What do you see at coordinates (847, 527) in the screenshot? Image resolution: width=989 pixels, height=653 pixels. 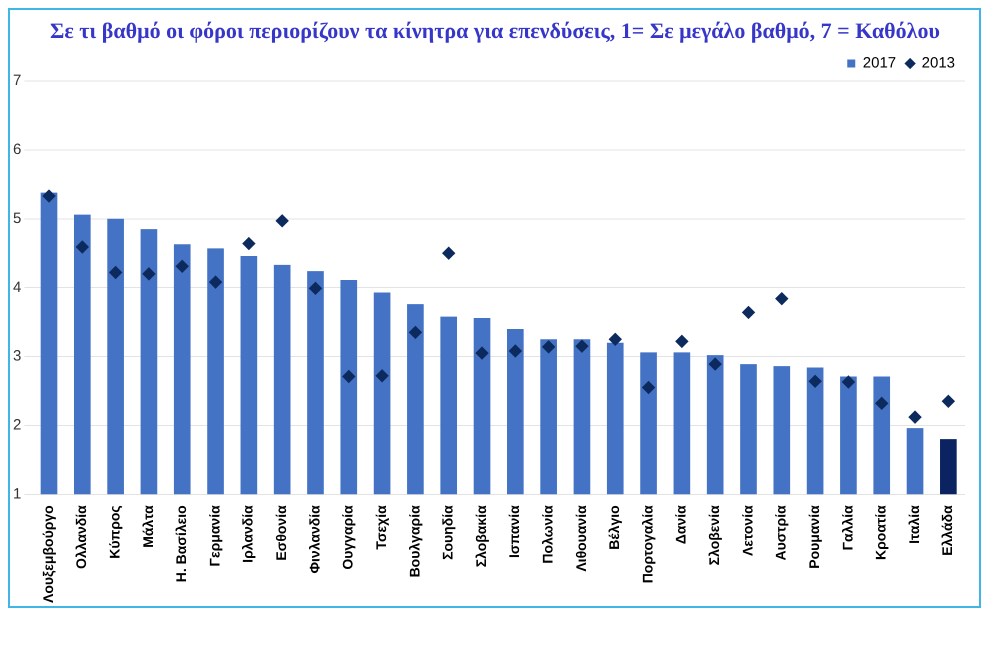 I see `x-tick-label: Γαλλία` at bounding box center [847, 527].